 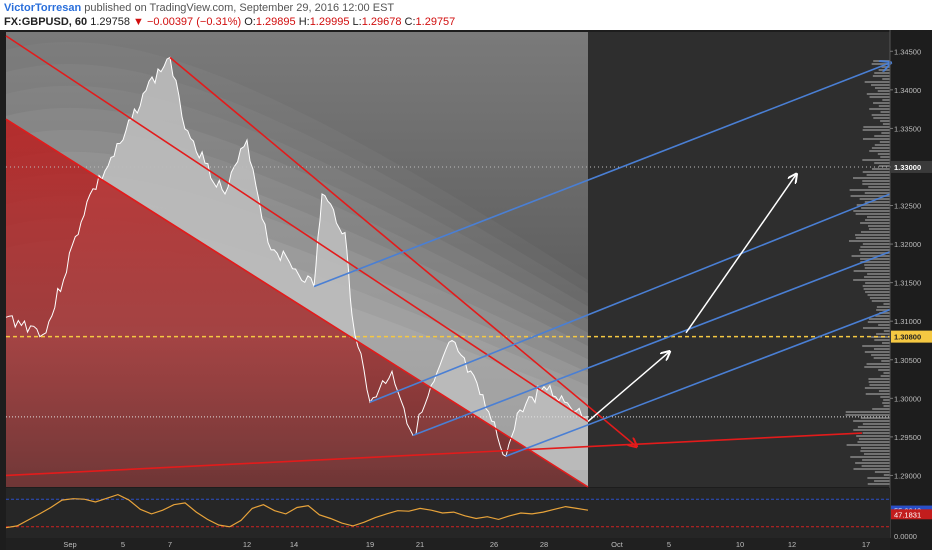 I want to click on blue-fork-bottom, so click(x=698, y=382).